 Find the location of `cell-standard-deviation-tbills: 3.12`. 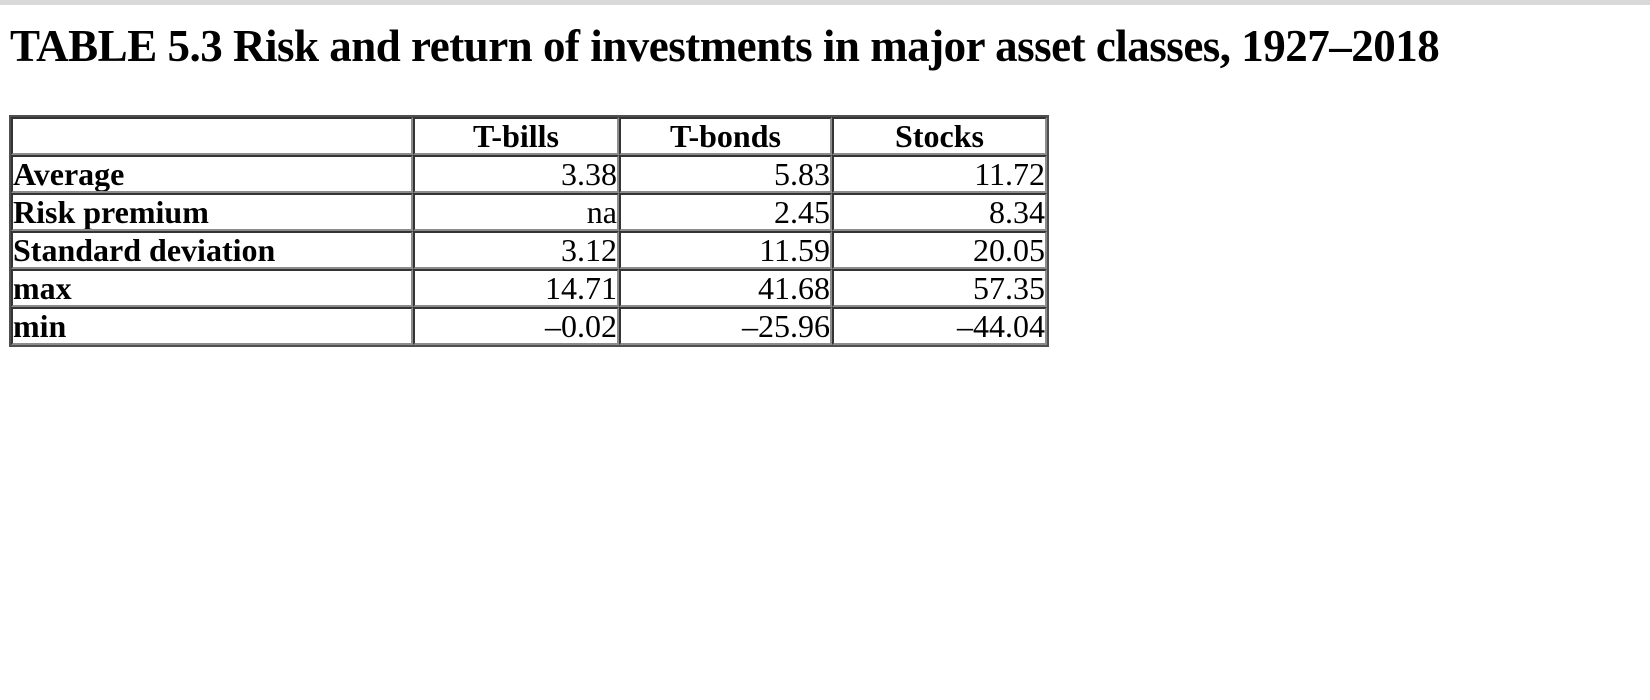

cell-standard-deviation-tbills: 3.12 is located at coordinates (516, 250).